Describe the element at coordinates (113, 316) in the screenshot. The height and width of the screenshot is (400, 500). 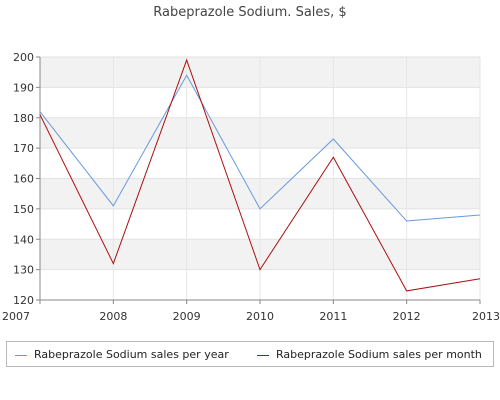
I see `x-tick-label: 2008` at that location.